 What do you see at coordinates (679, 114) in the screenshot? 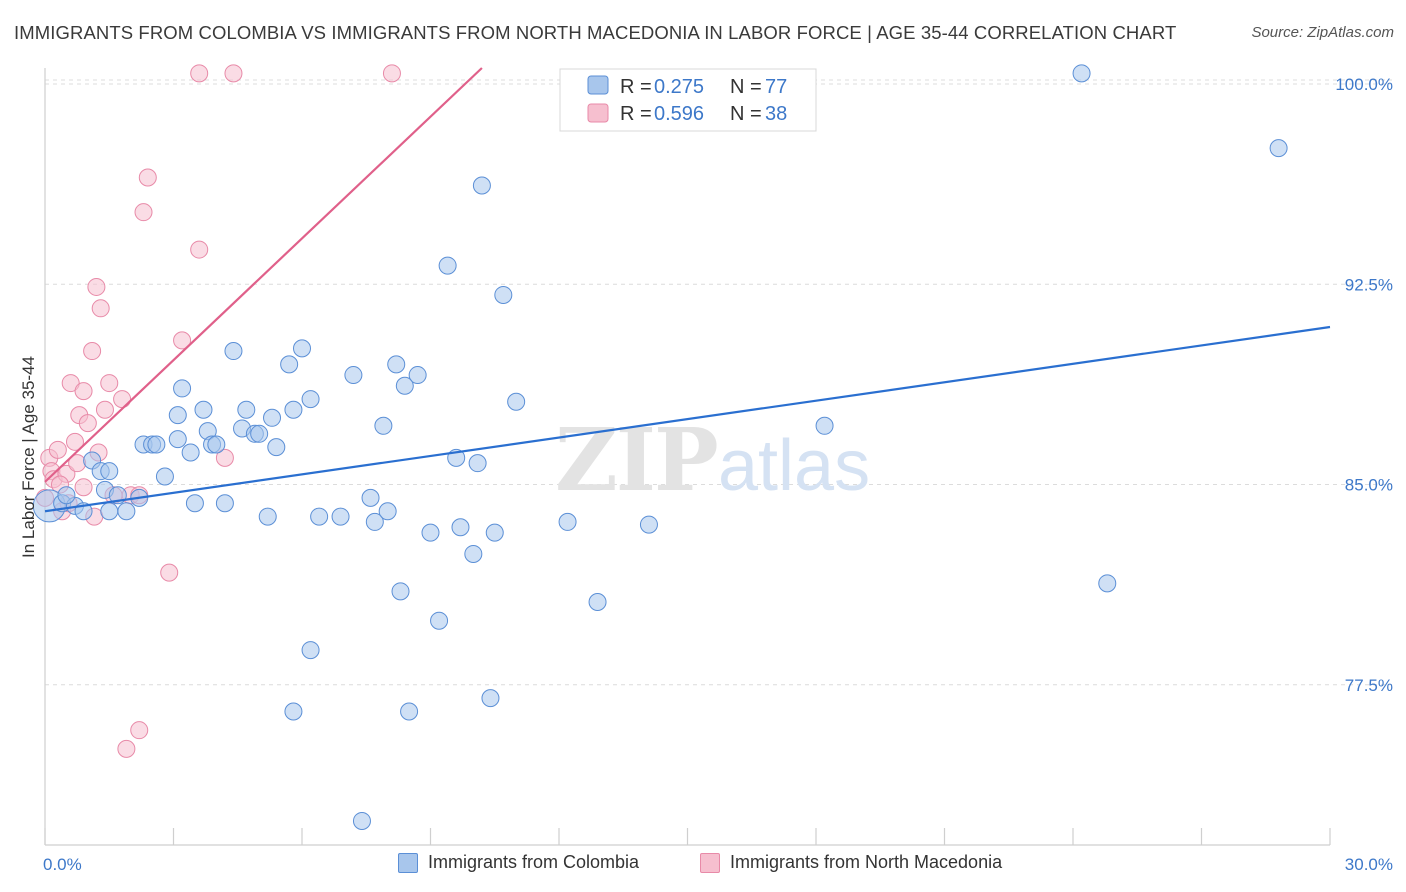
I see `legend-r-value-north-macedonia: 0.596` at bounding box center [679, 114].